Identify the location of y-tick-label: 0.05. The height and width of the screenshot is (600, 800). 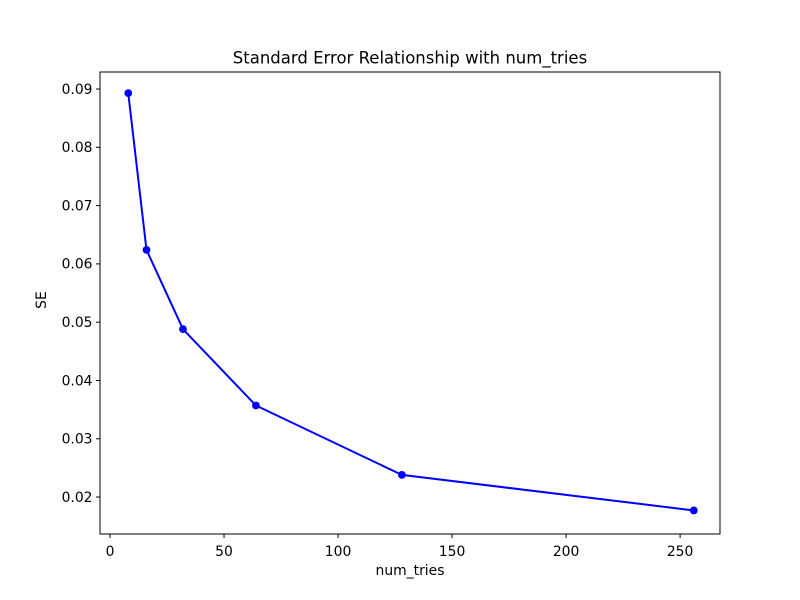
(77, 323).